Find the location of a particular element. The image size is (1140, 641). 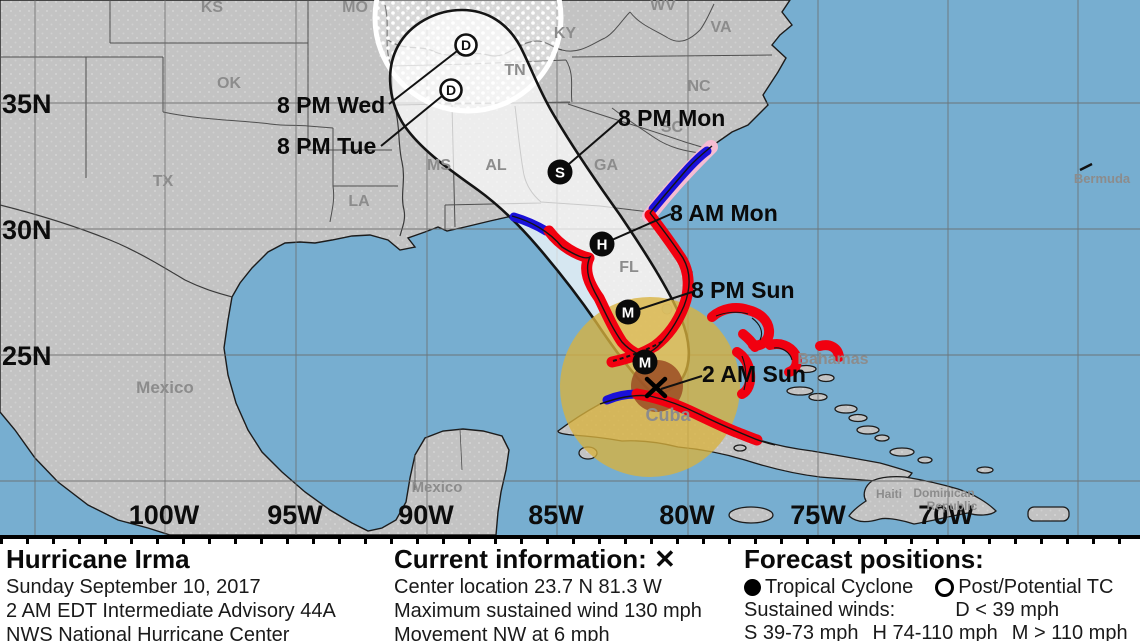

marker-type-legend: Tropical Cyclone Post/Potential TC is located at coordinates (940, 587).